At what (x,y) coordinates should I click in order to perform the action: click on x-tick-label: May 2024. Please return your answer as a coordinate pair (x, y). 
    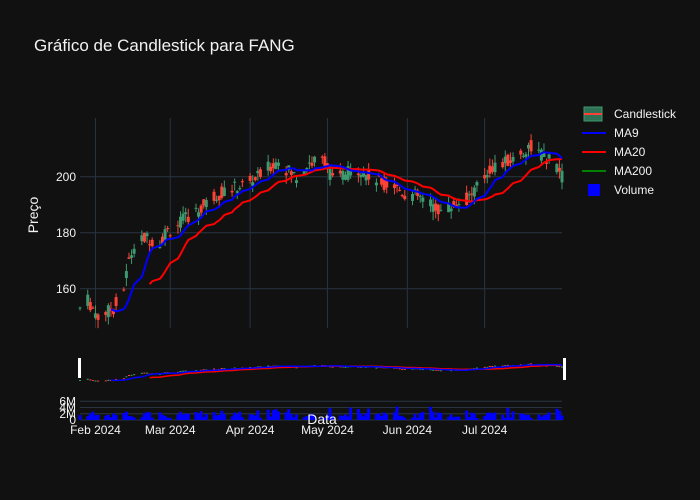
    Looking at the image, I should click on (327, 430).